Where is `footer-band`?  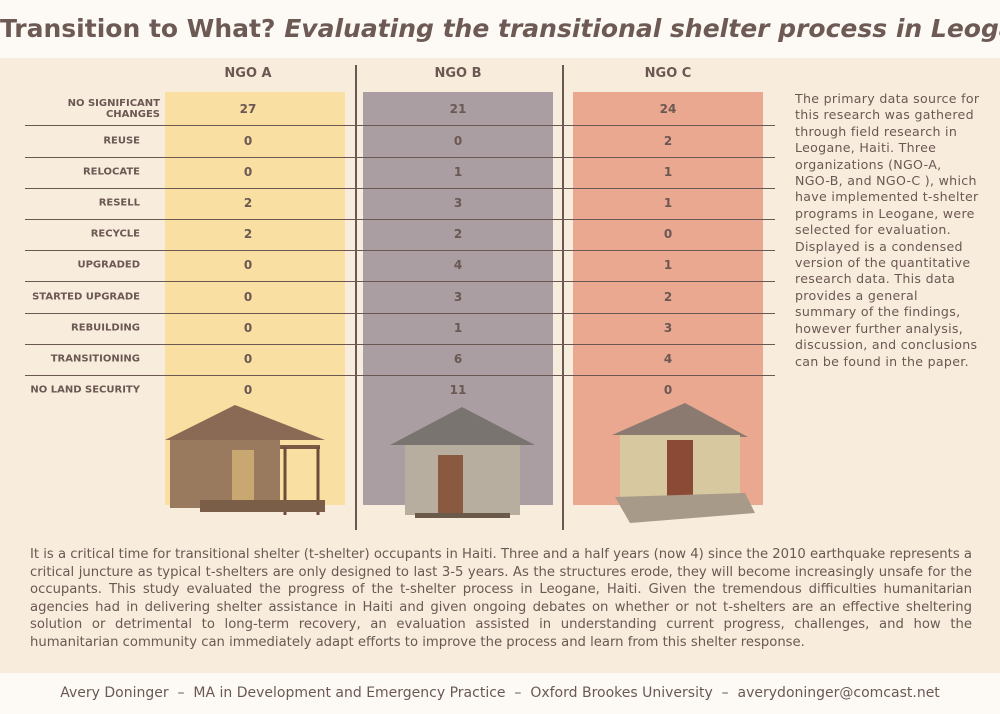 footer-band is located at coordinates (500, 693).